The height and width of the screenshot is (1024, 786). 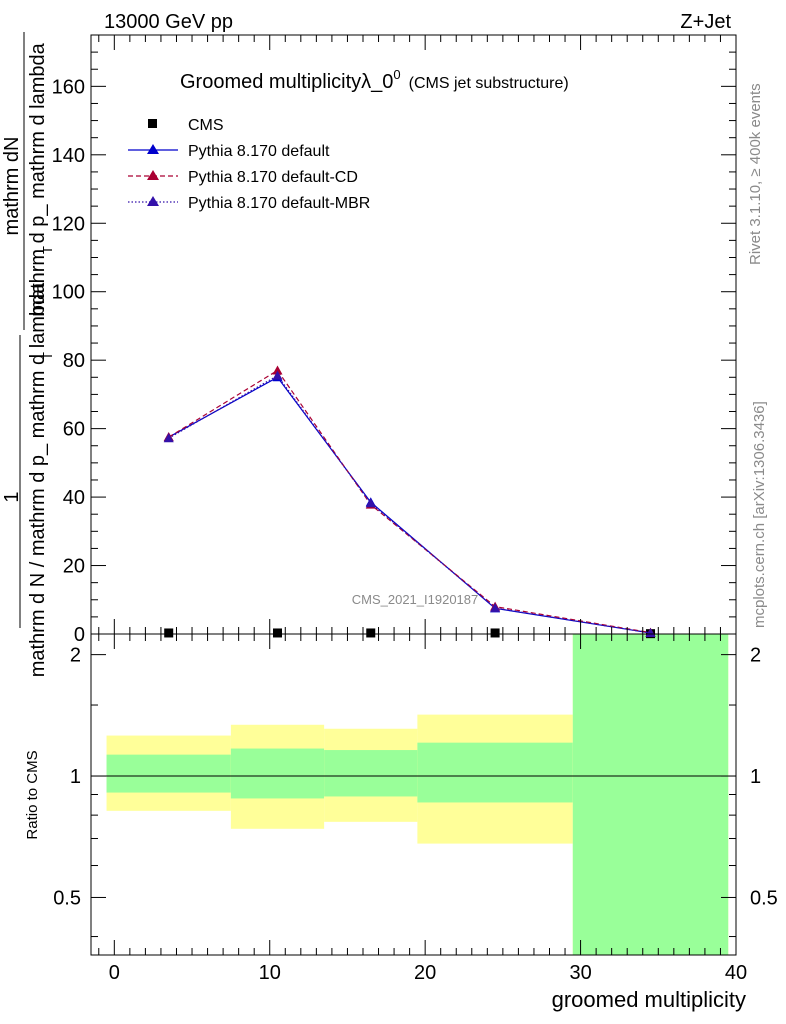 I want to click on ratio-ytick-label-left-0: 0.5, so click(x=67, y=898).